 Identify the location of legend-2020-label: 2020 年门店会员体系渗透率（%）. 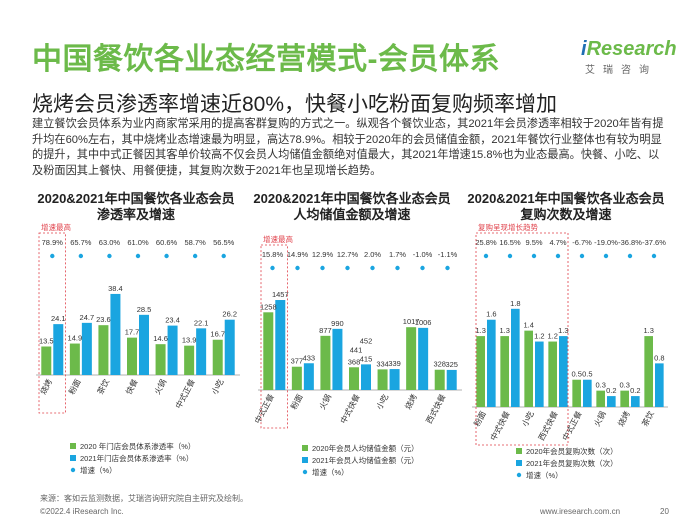
(137, 446).